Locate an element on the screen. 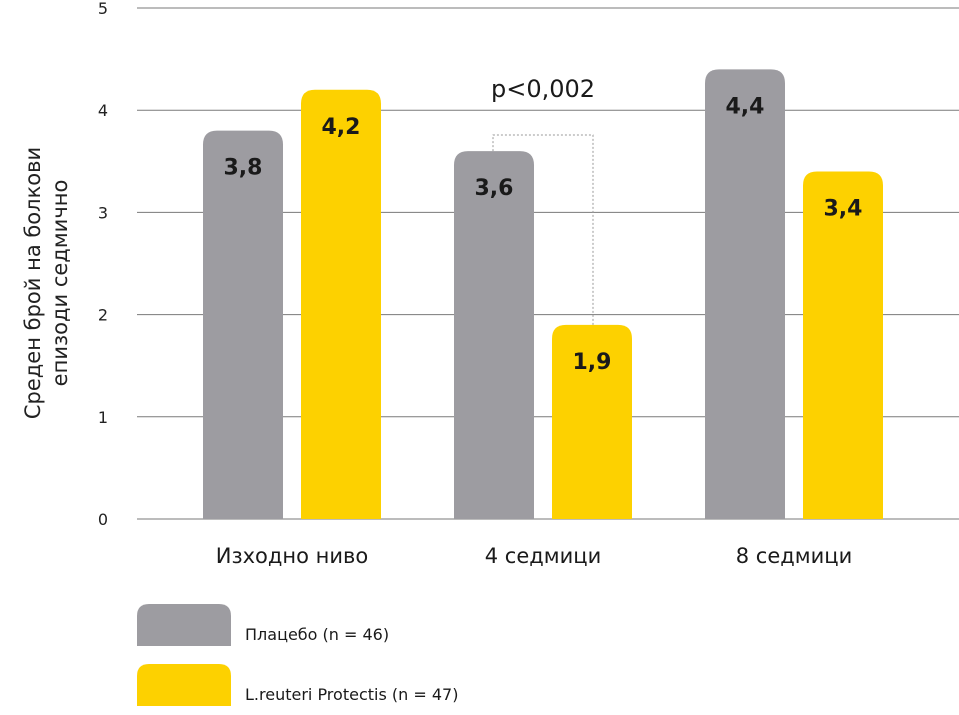 This screenshot has height=715, width=959. legend-swatch-placebo is located at coordinates (184, 625).